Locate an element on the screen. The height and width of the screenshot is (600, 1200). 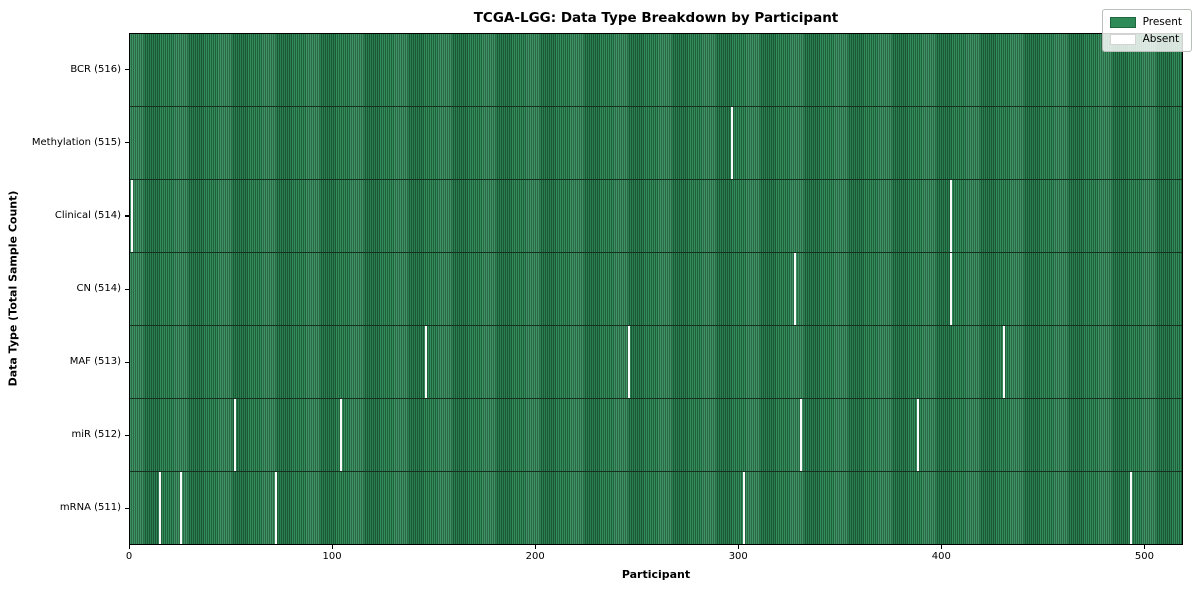
legend-swatch-present-icon is located at coordinates (1122, 22).